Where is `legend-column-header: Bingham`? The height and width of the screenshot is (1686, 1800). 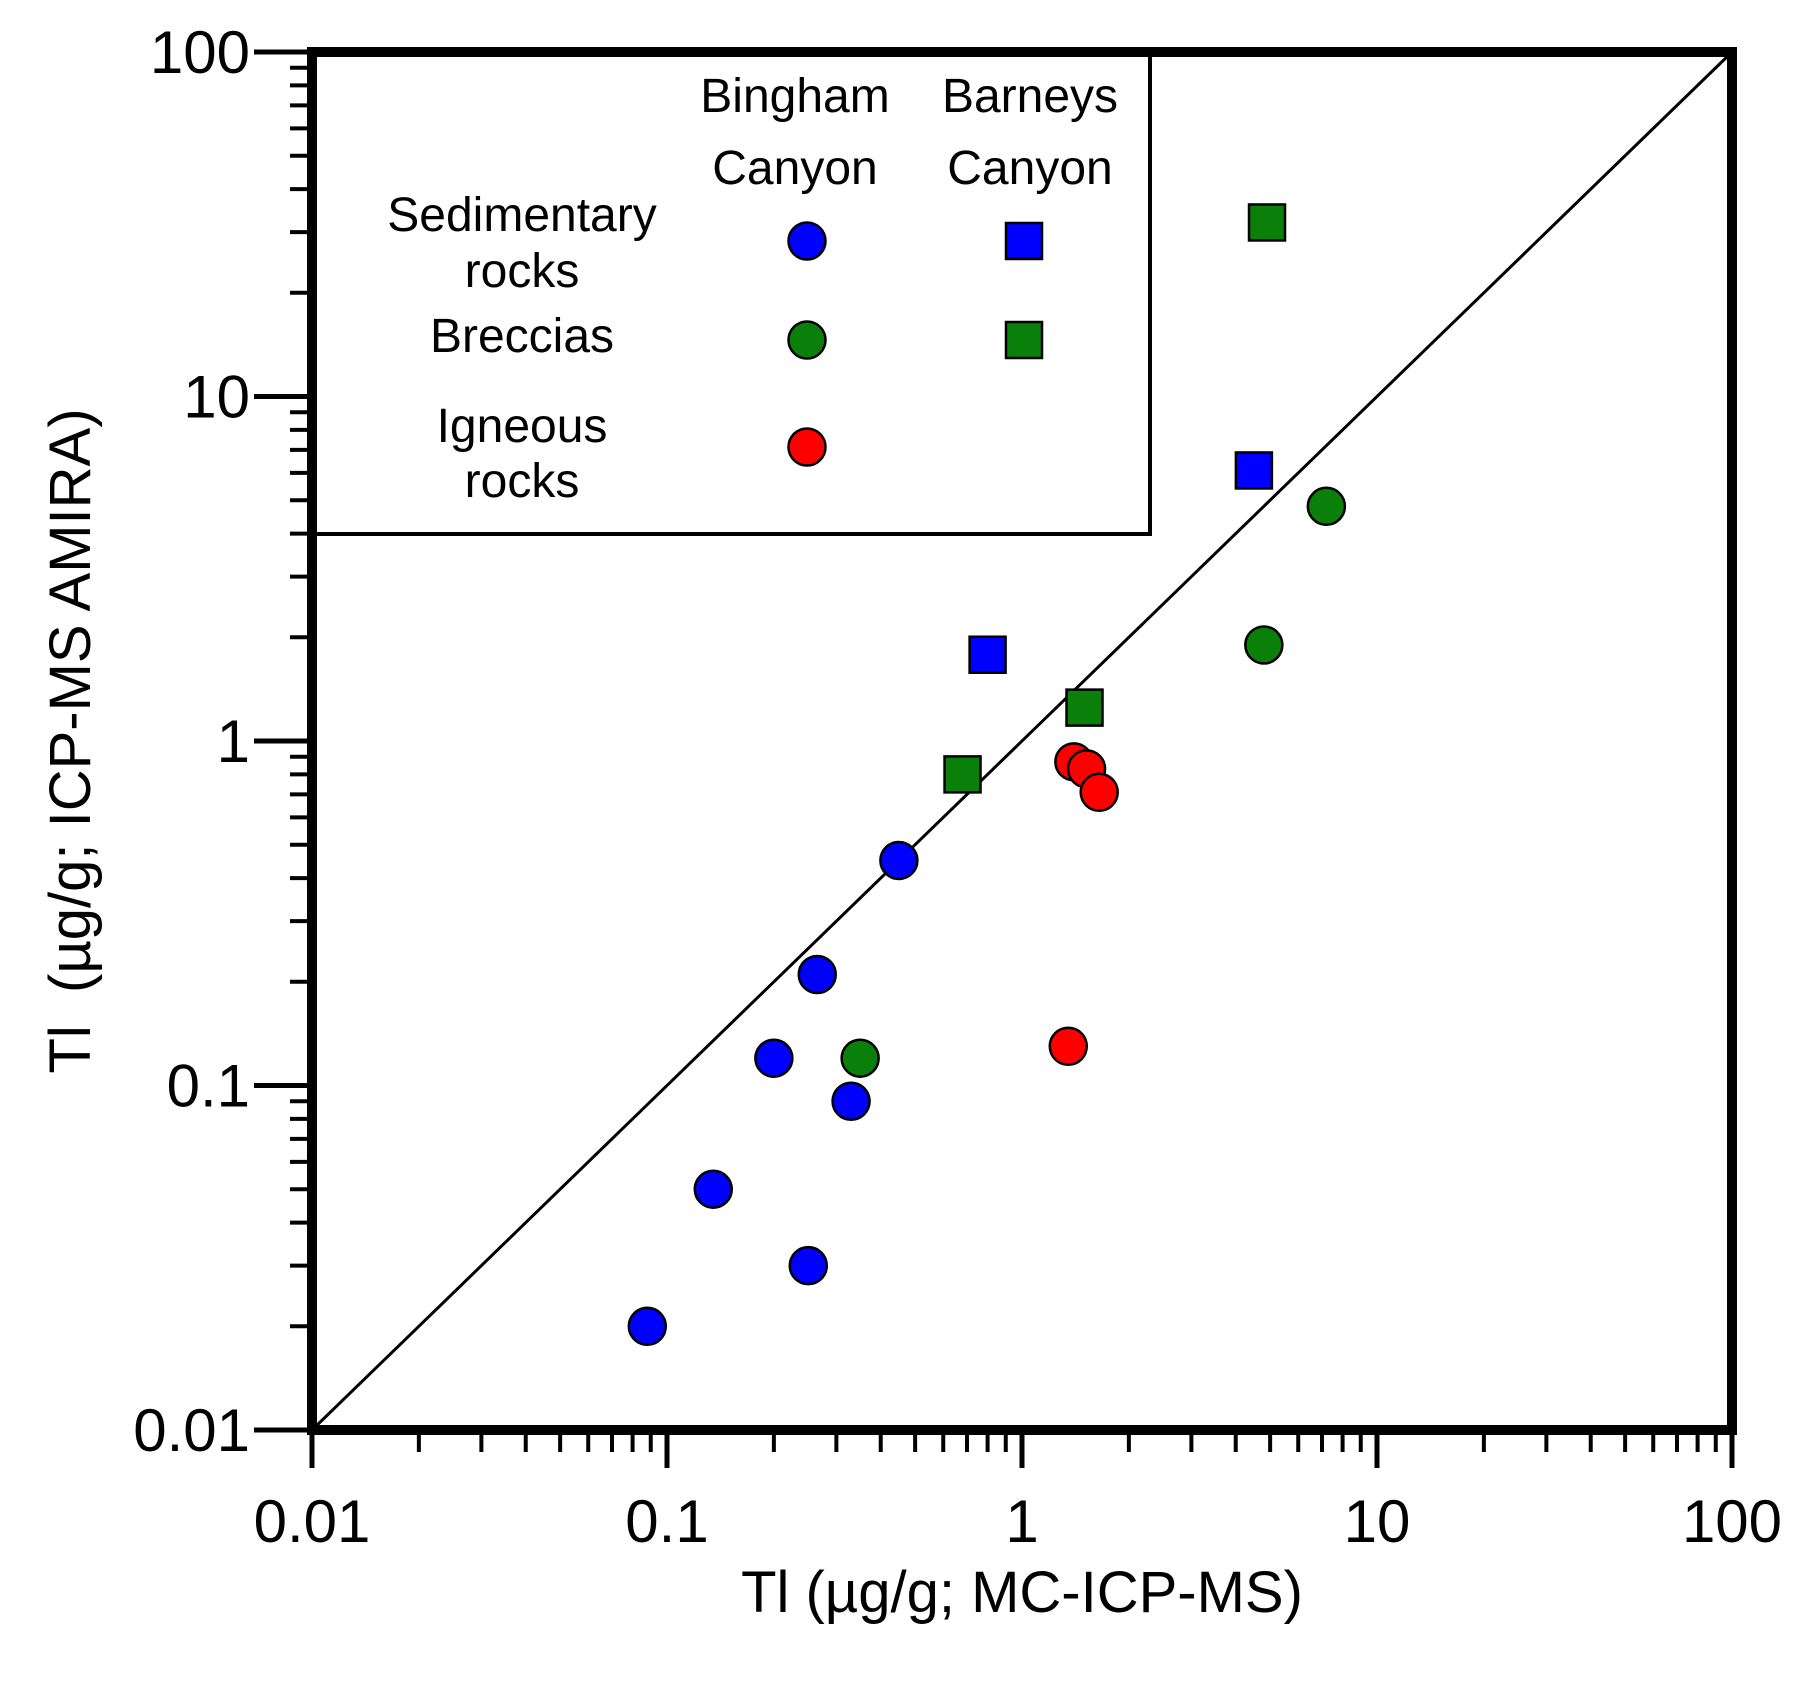 legend-column-header: Bingham is located at coordinates (794, 96).